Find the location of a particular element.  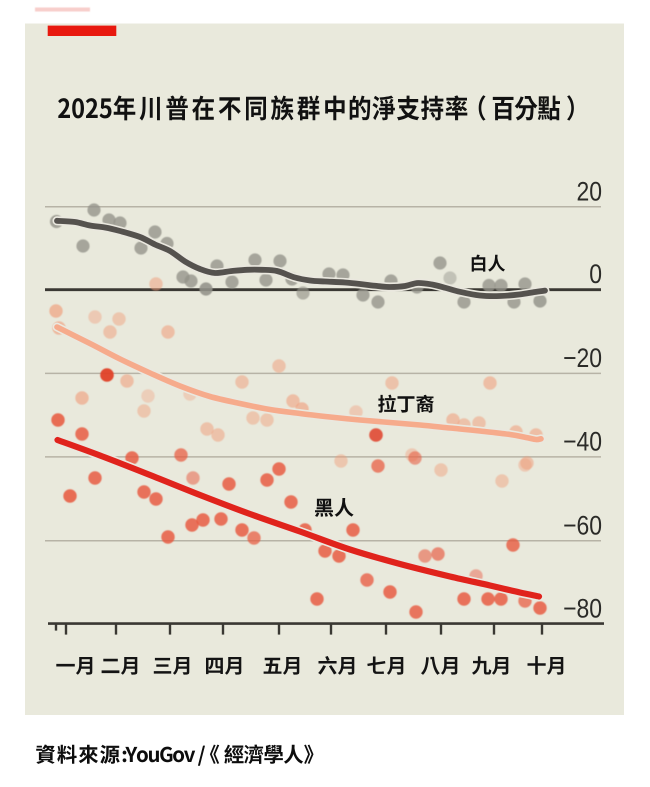

svg-text: −40 is located at coordinates (582, 442).